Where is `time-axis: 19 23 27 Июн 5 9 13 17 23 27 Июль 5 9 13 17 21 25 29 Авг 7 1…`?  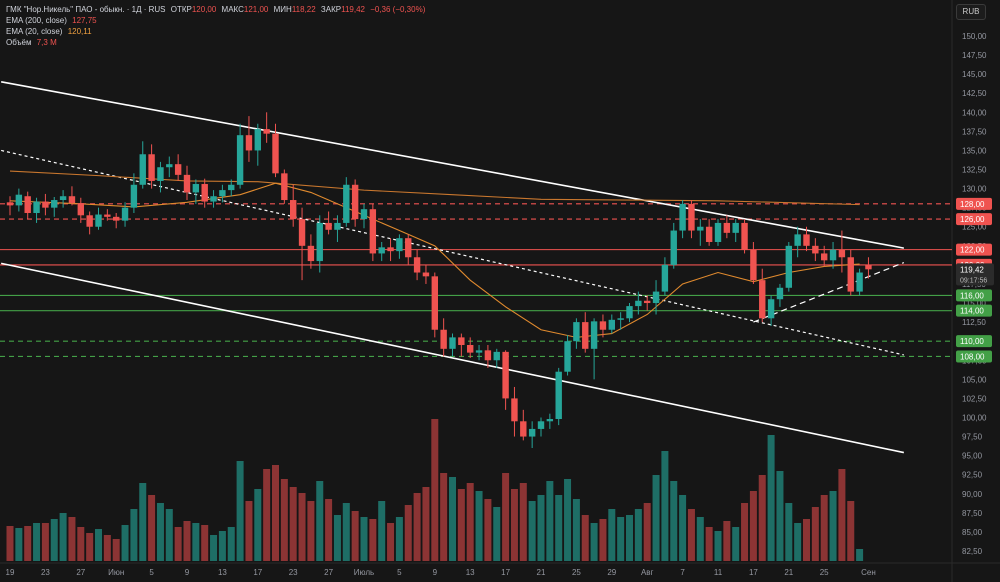 time-axis: 19 23 27 Июн 5 9 13 17 23 27 Июль 5 9 13 17 21 25 29 Авг 7 1… is located at coordinates (441, 572).